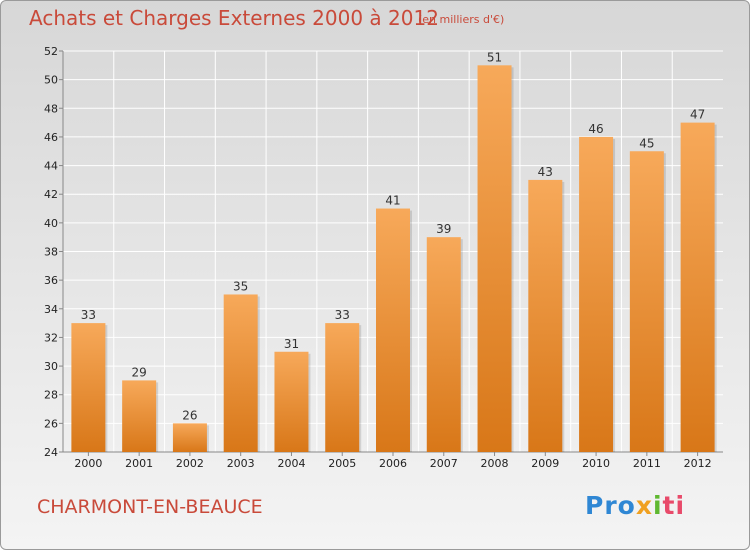  Describe the element at coordinates (393, 330) in the screenshot. I see `bar-2006` at that location.